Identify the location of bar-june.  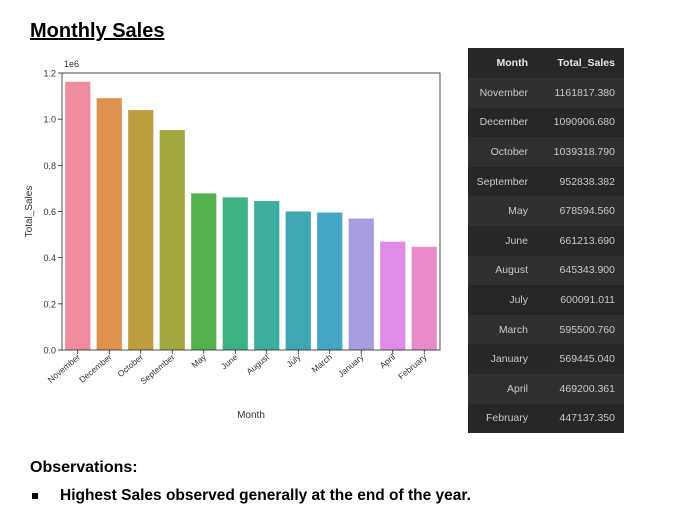
(235, 273).